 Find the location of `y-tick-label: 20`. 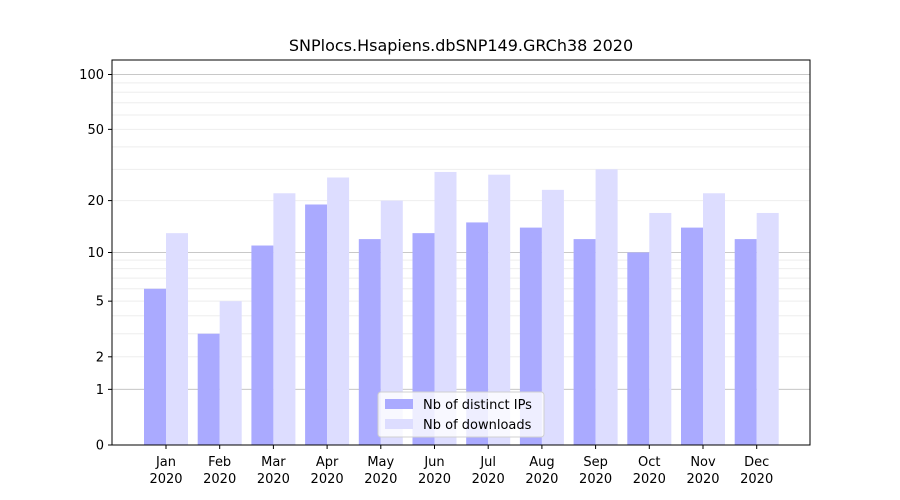

y-tick-label: 20 is located at coordinates (95, 201).